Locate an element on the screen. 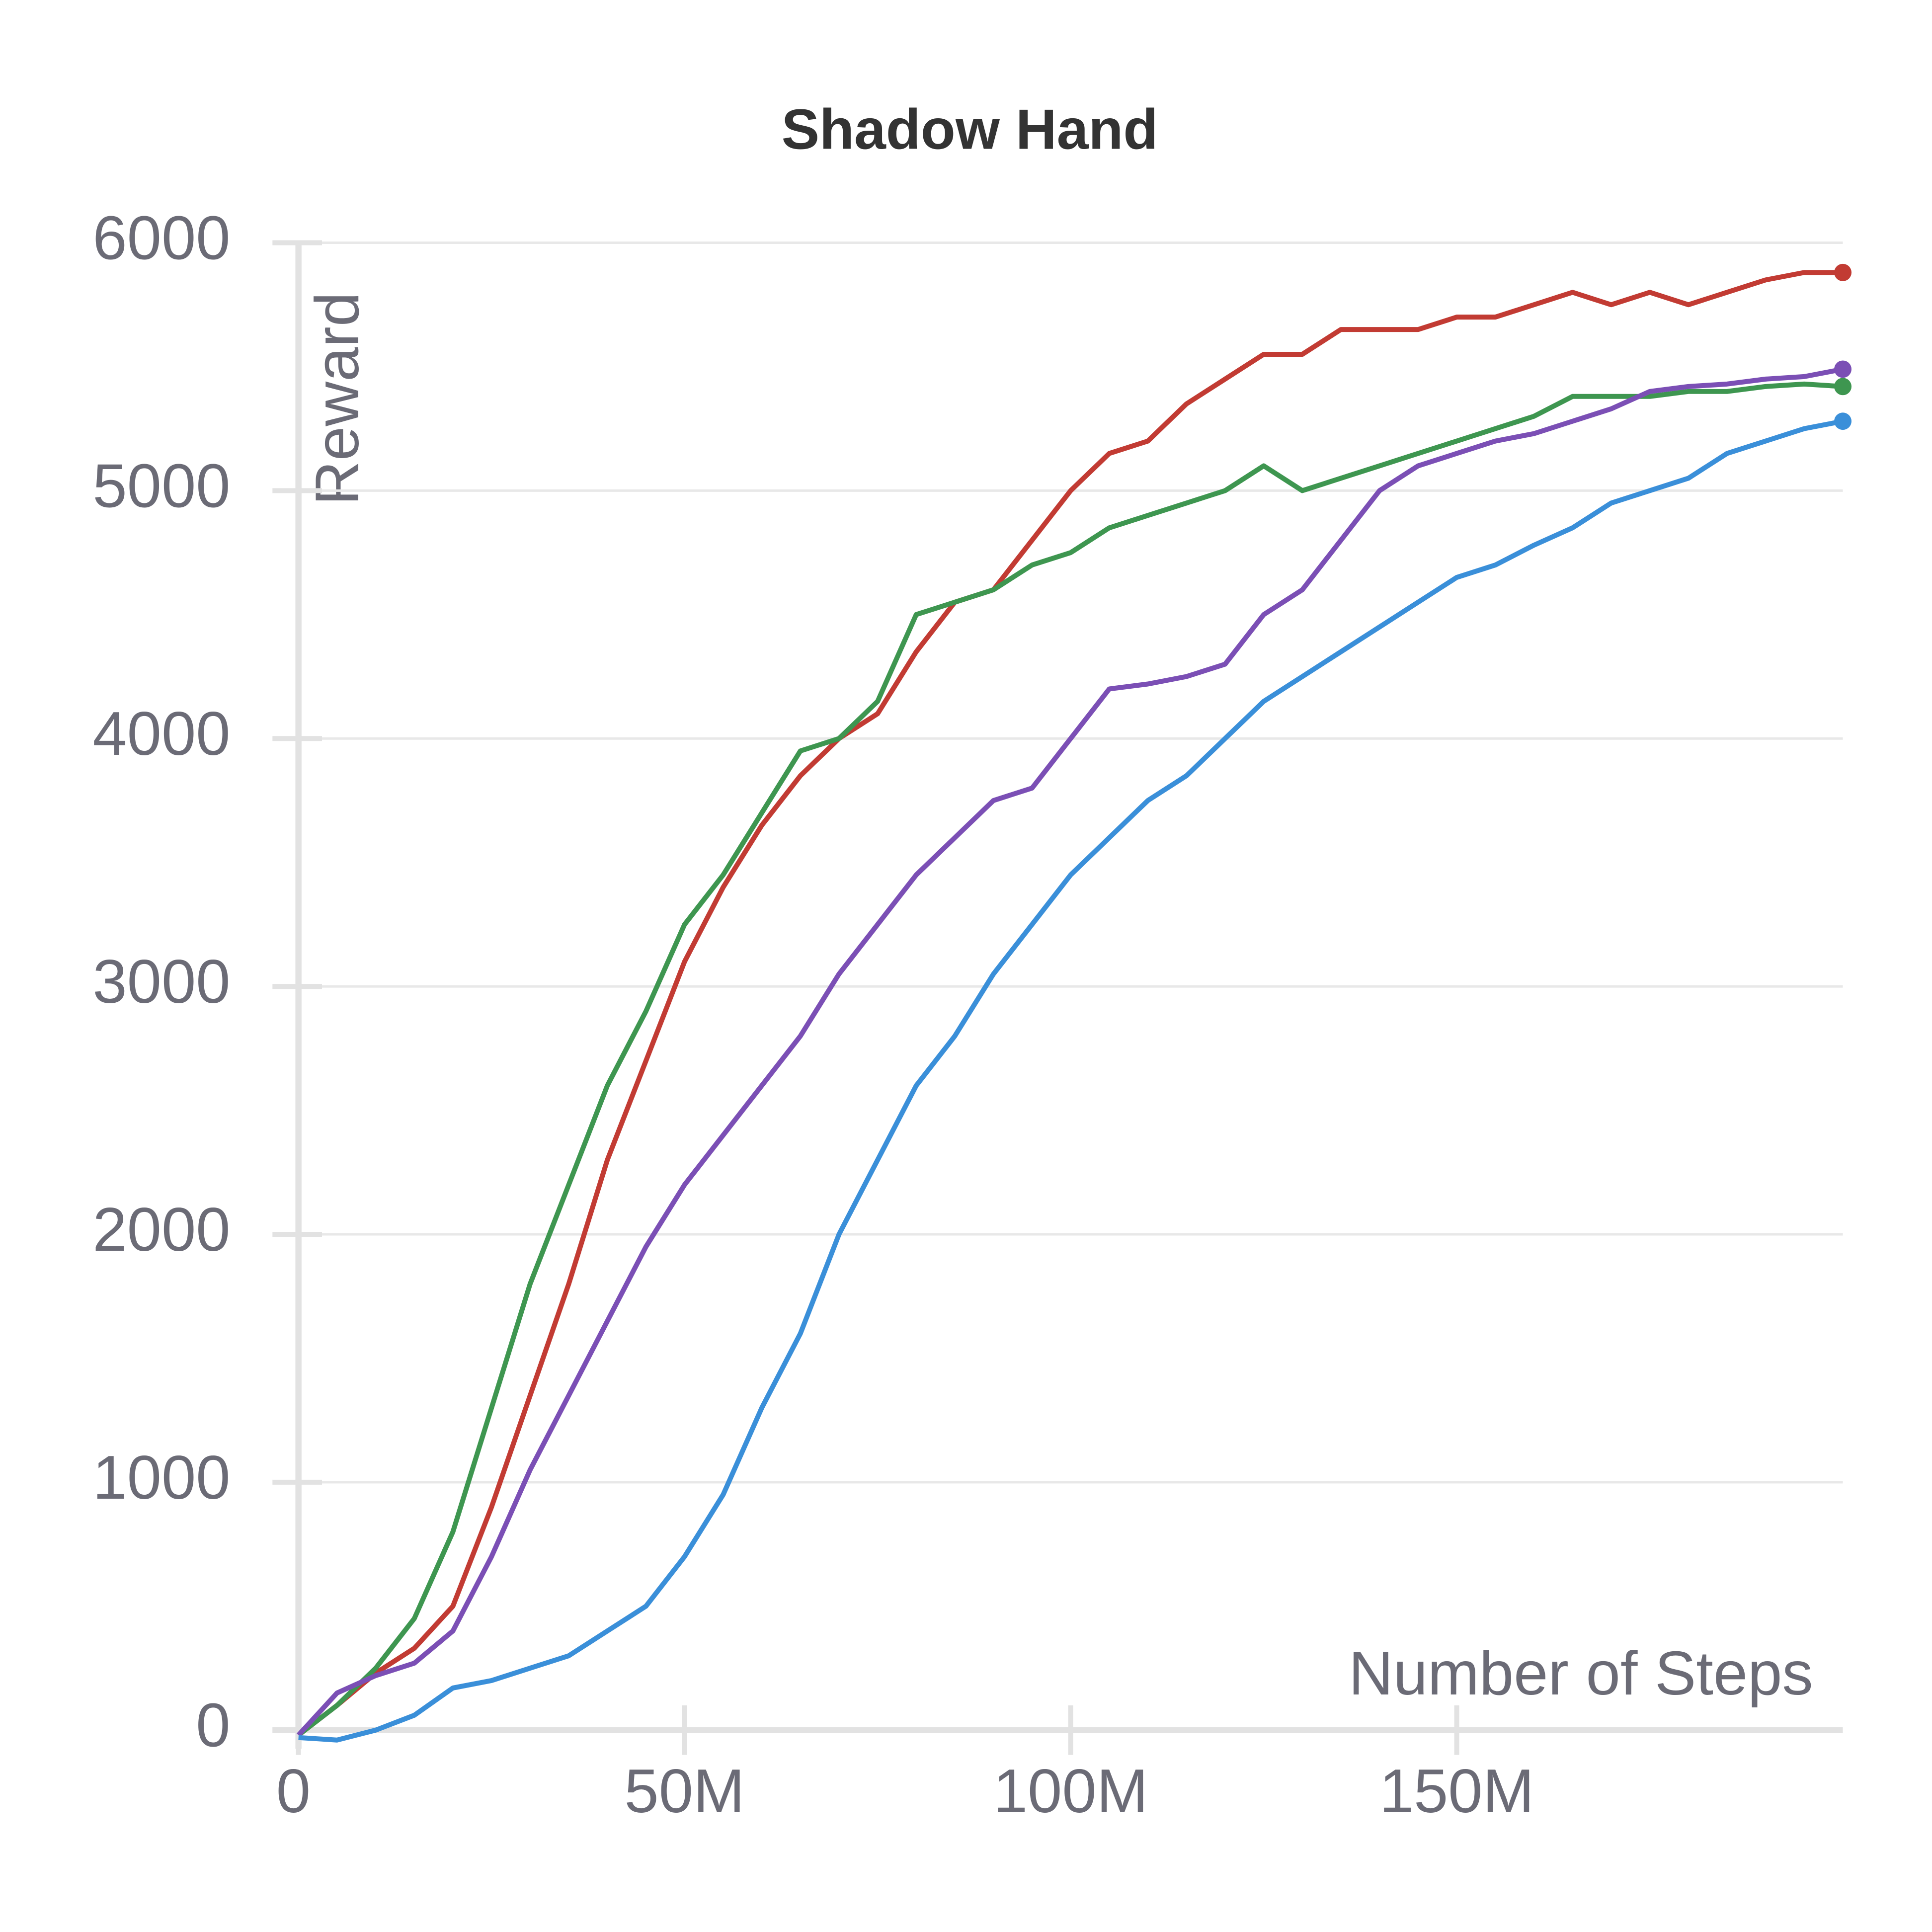  y-tick-label: 3000 is located at coordinates (161, 981).